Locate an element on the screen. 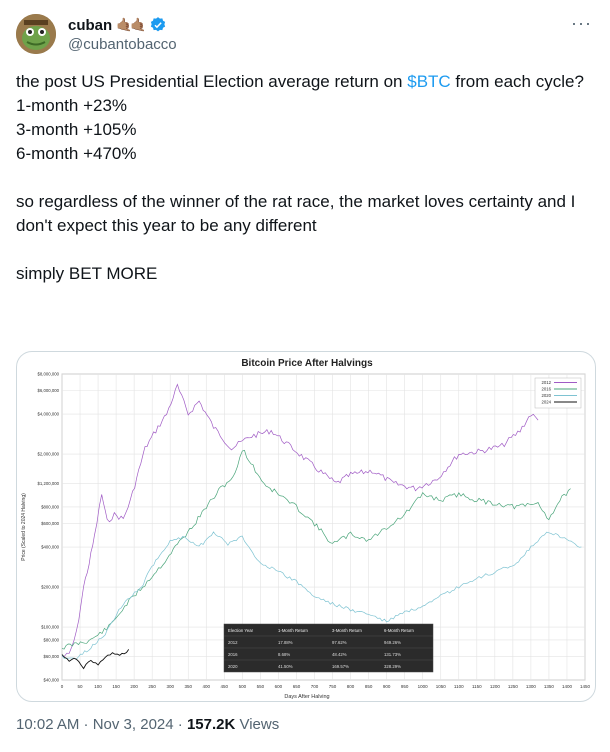 The width and height of the screenshot is (610, 752). tweet-header: cuban 🤙🏽🤙🏽 @cubantobacco ··· is located at coordinates (305, 36).